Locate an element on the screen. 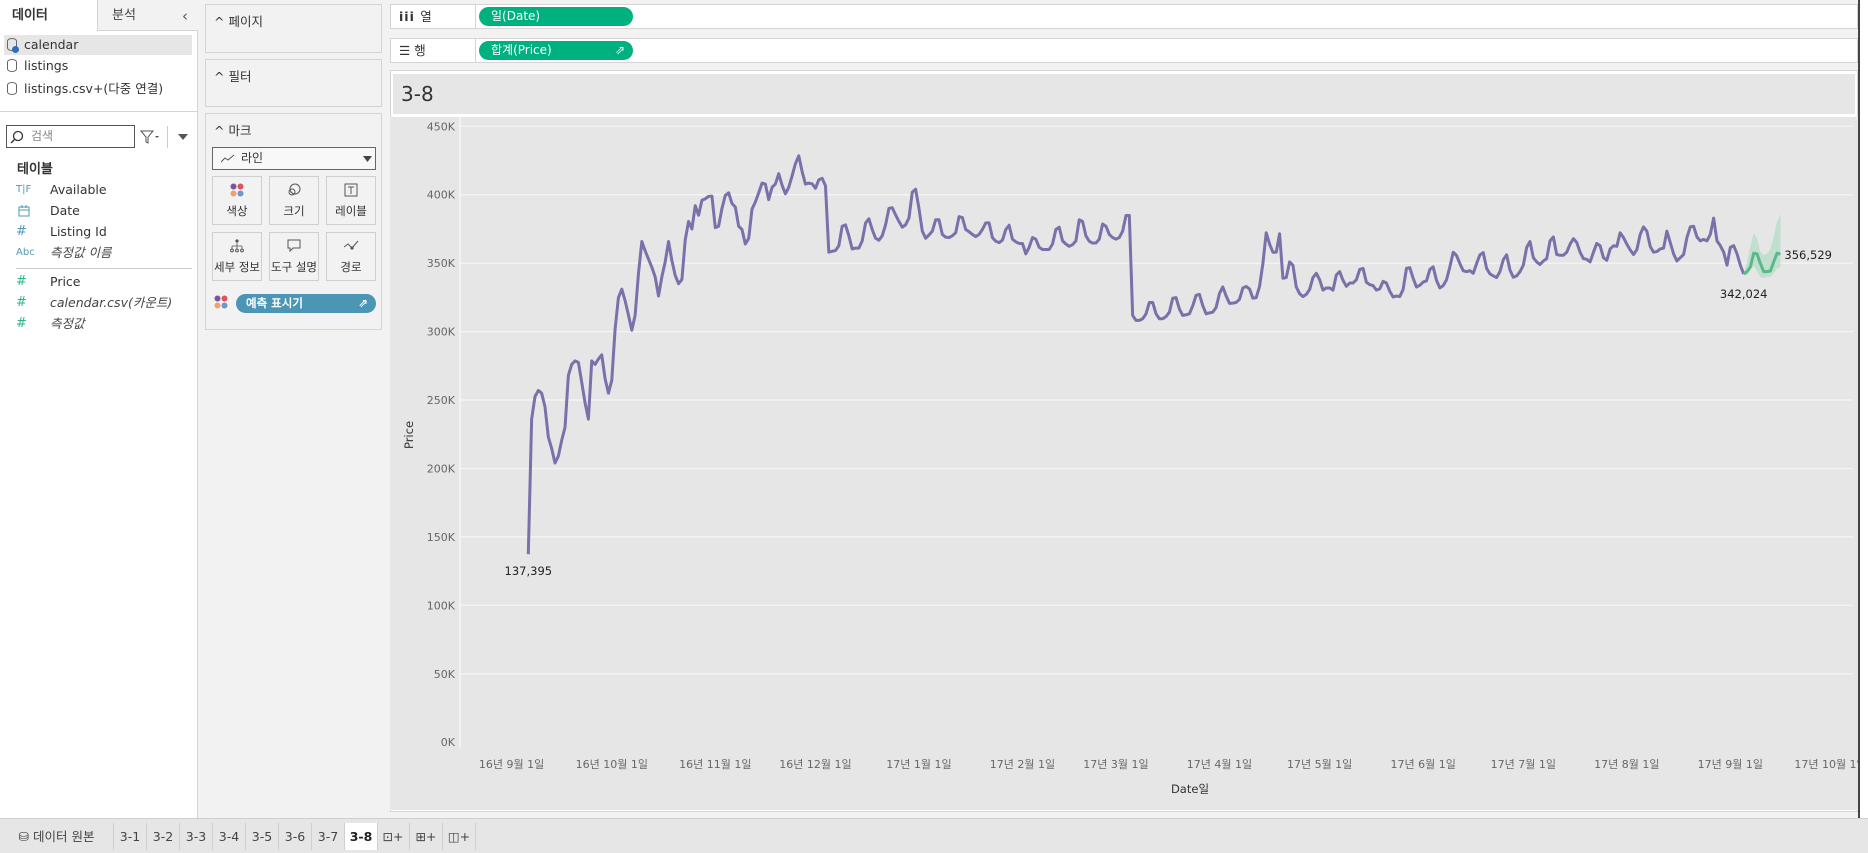 The image size is (1868, 853). button-label: 경로 is located at coordinates (351, 267).